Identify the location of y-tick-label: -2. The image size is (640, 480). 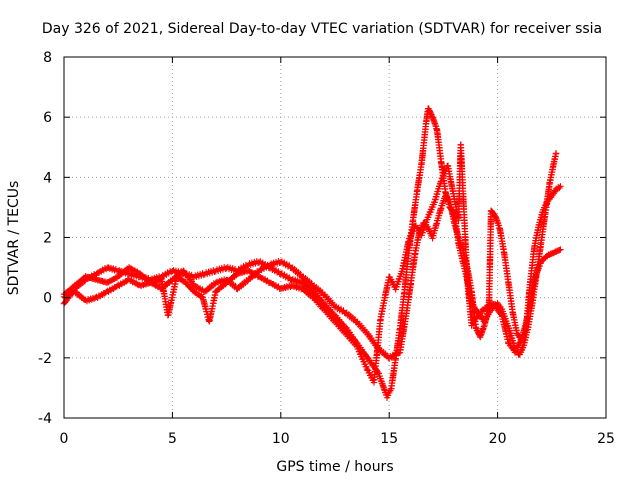
(45, 359).